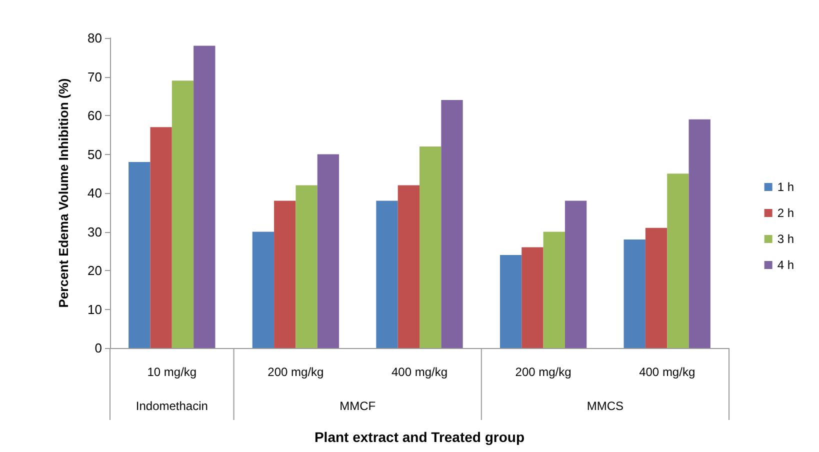  Describe the element at coordinates (785, 213) in the screenshot. I see `legend-label: 2 h` at that location.